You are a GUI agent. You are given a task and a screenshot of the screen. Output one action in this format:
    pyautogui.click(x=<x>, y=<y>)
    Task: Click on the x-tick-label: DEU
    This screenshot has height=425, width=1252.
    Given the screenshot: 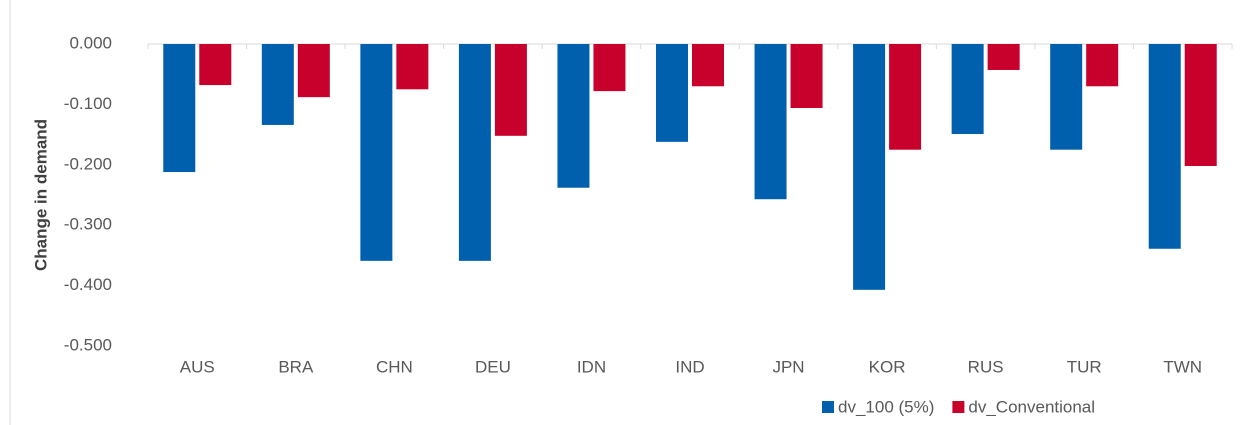 What is the action you would take?
    pyautogui.click(x=493, y=366)
    